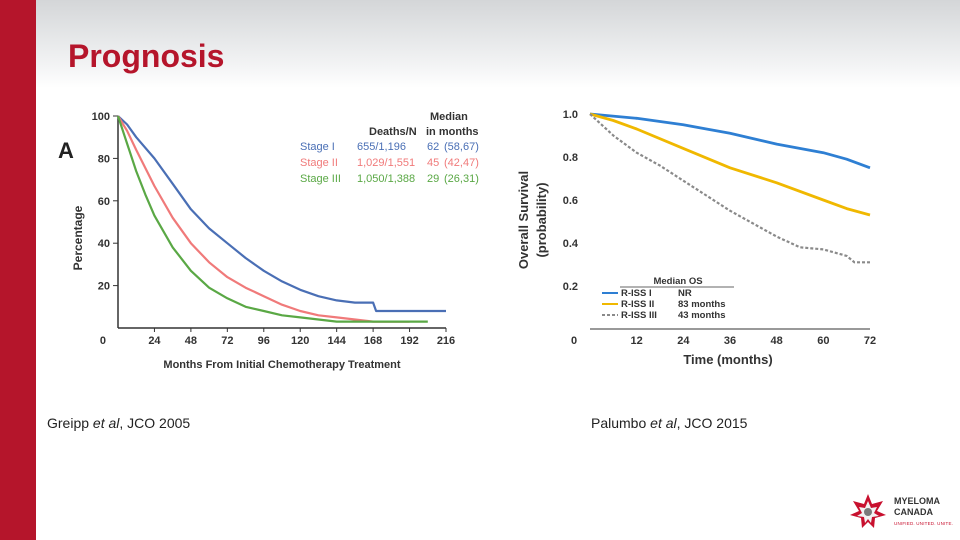 The image size is (960, 540). I want to click on x-axis-label: Time (months), so click(727, 359).